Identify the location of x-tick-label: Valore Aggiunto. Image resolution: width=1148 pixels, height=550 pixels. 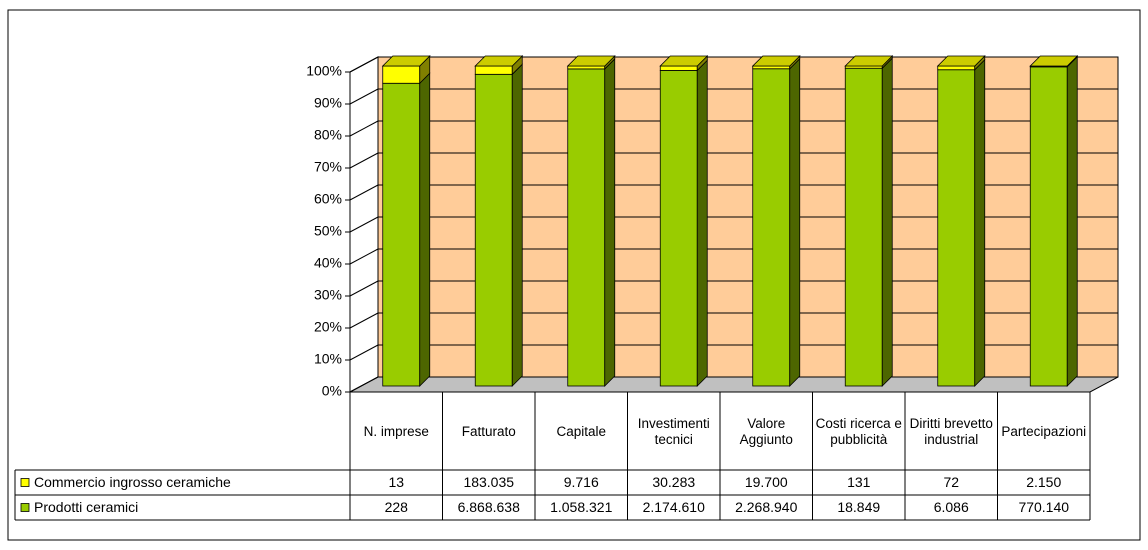
(766, 431).